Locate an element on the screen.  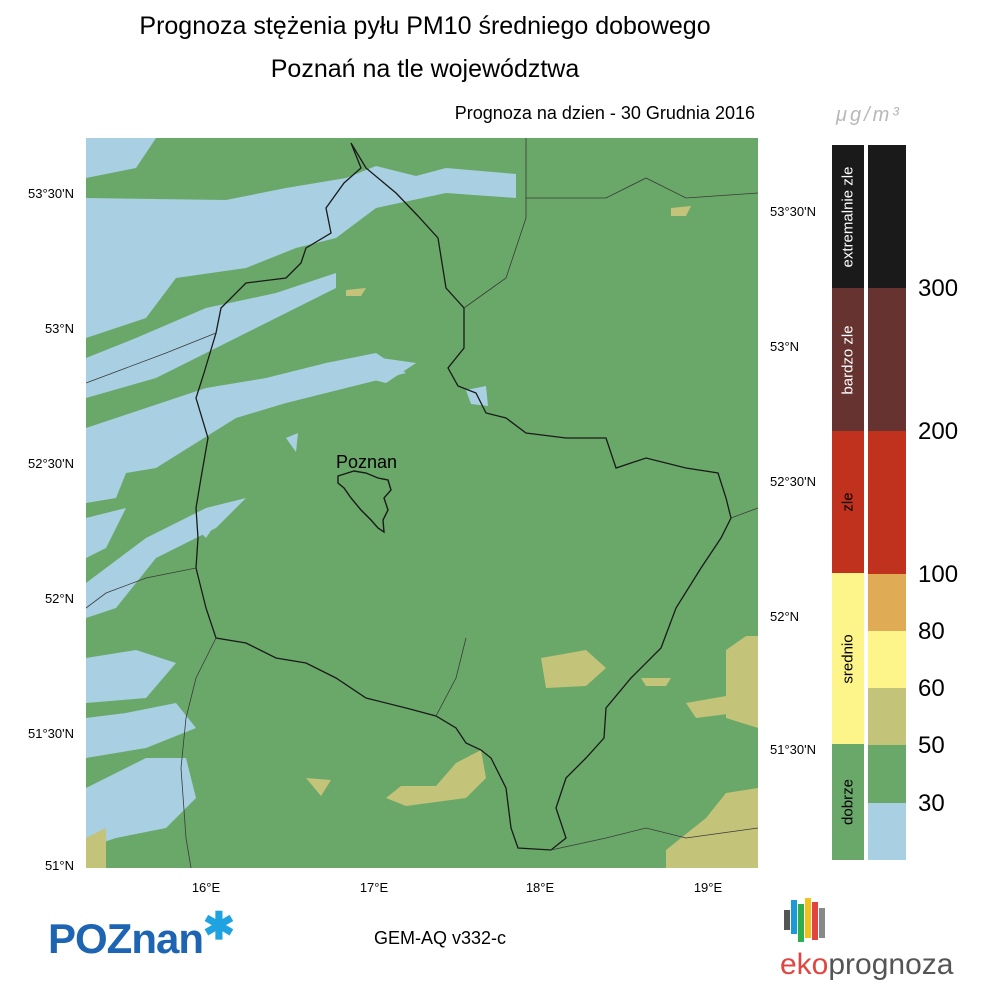
lat-tick-right: 53°30'N is located at coordinates (793, 211).